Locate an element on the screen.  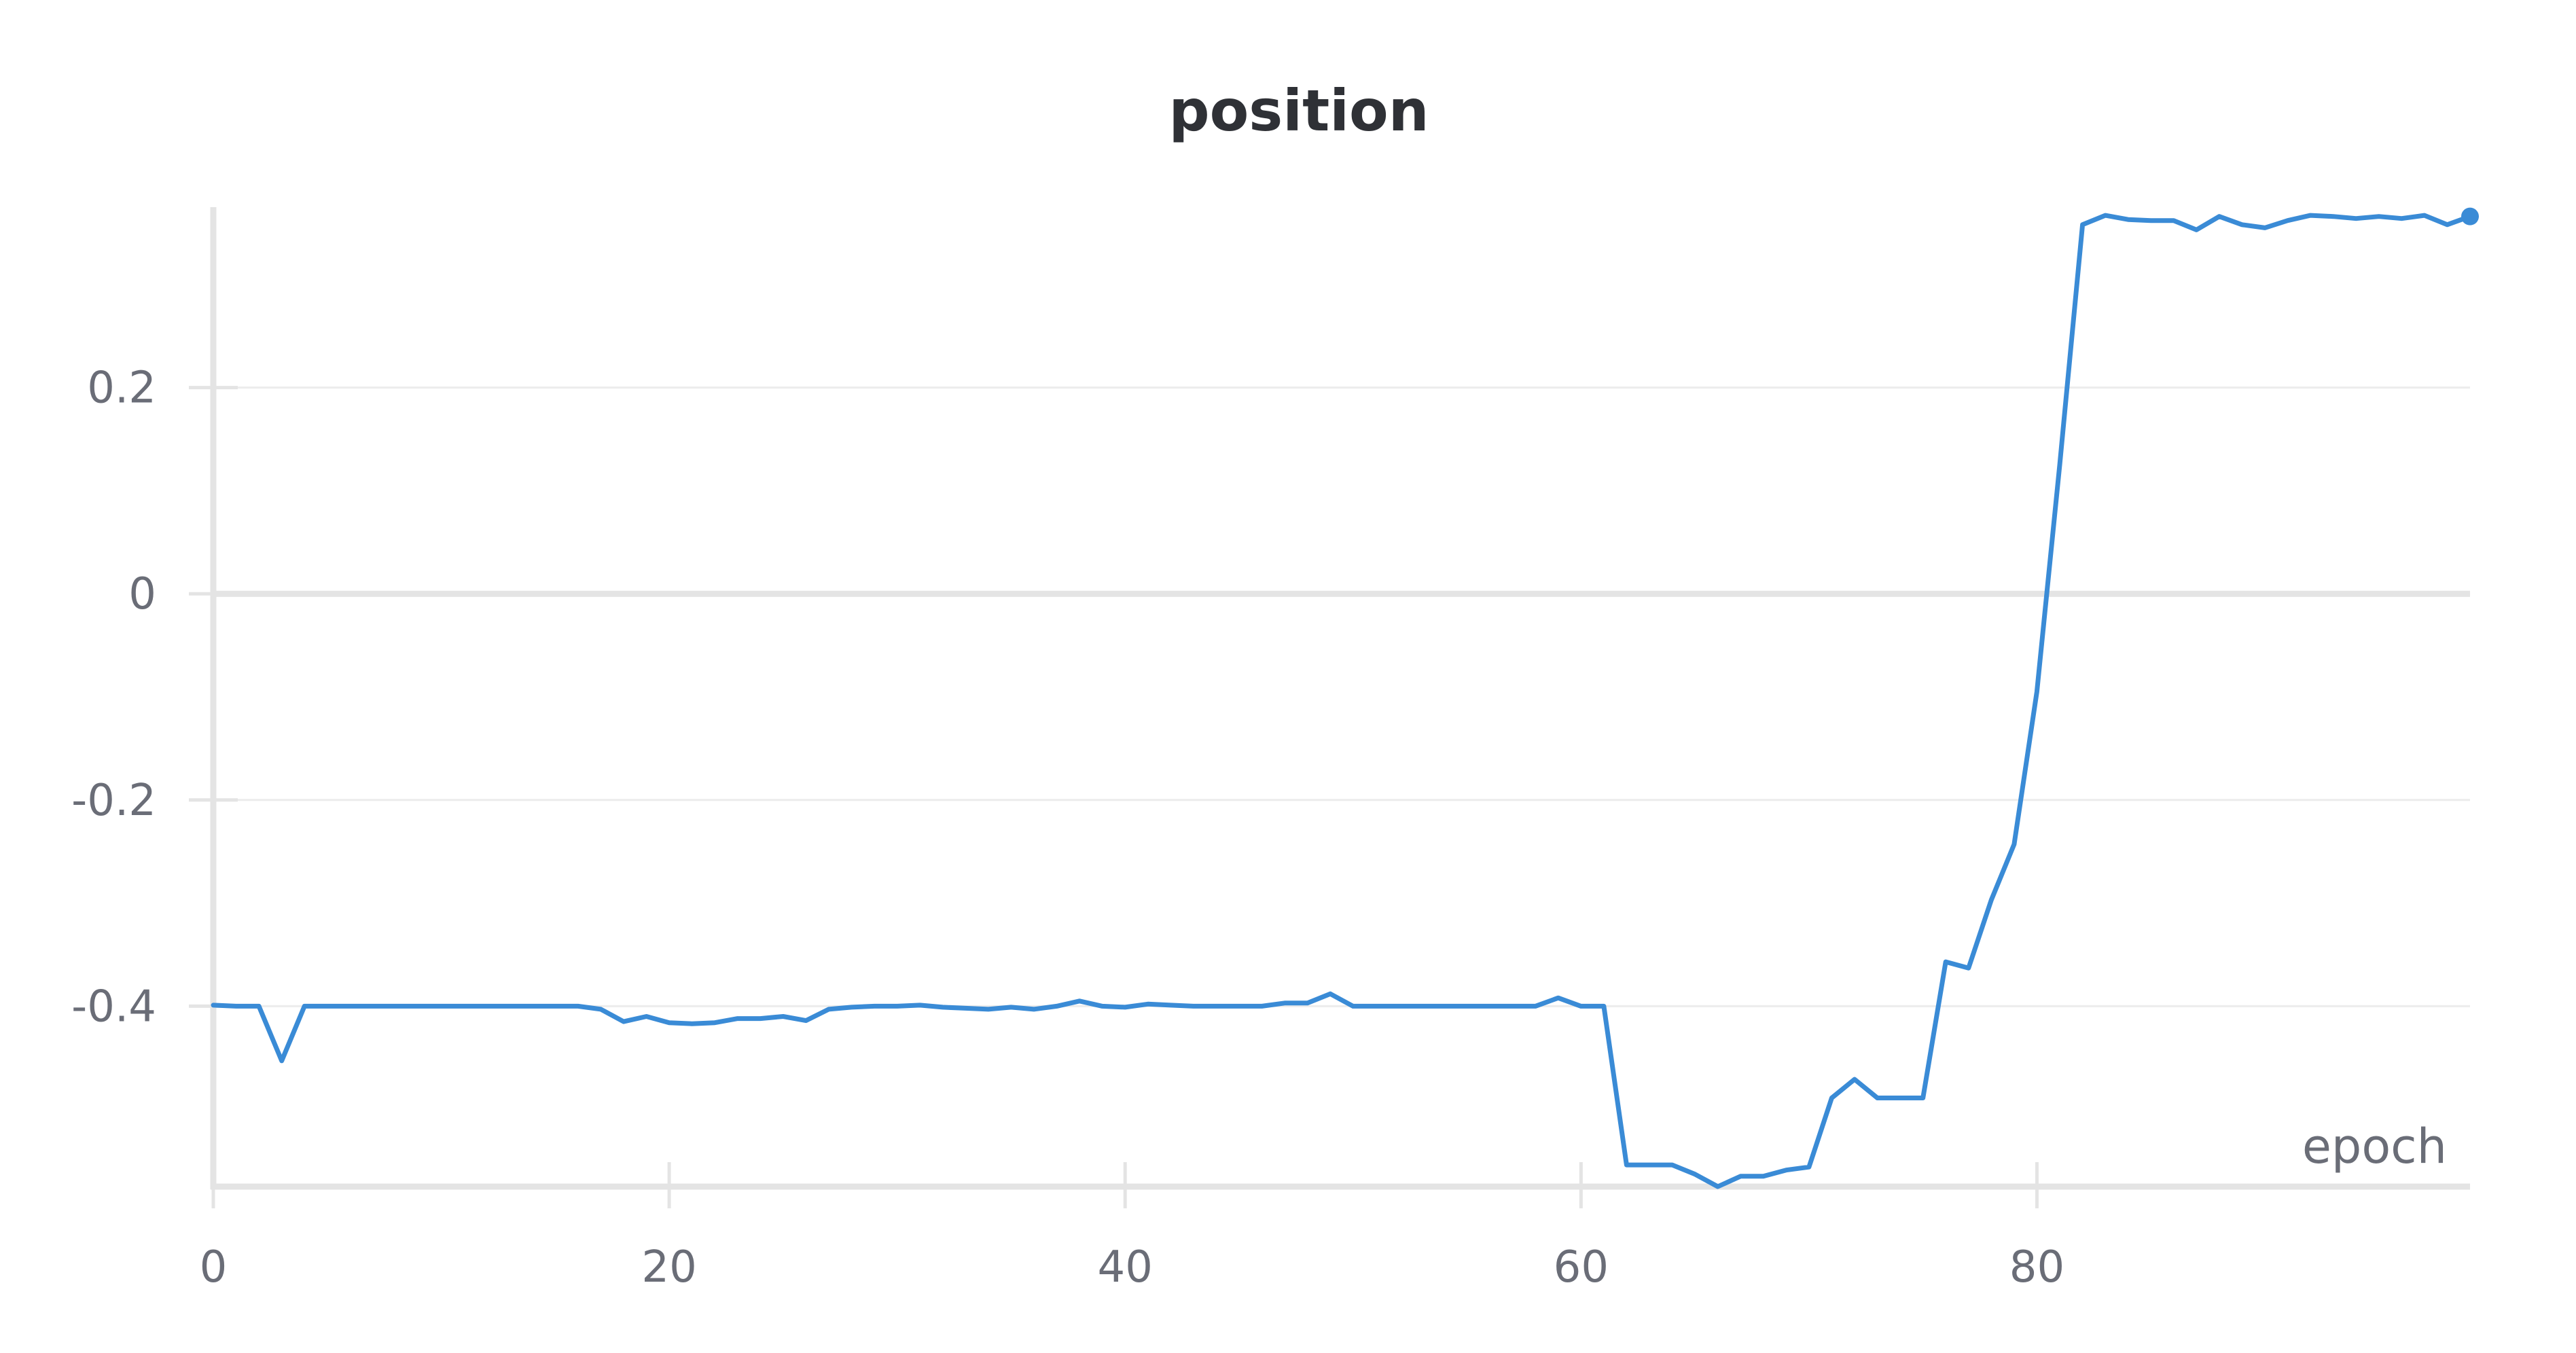
y-tick-label: -0.2 is located at coordinates (113, 801).